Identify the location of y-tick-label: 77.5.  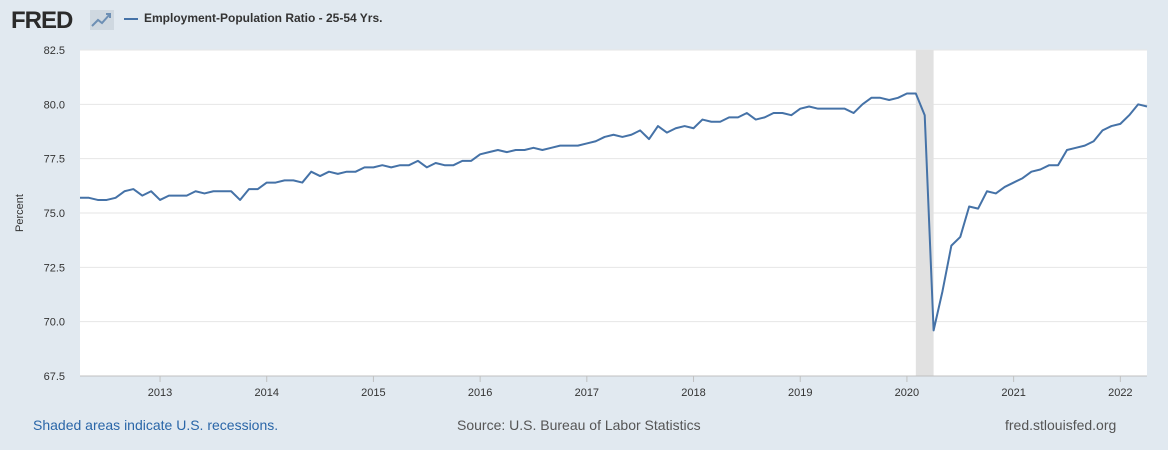
(54, 160).